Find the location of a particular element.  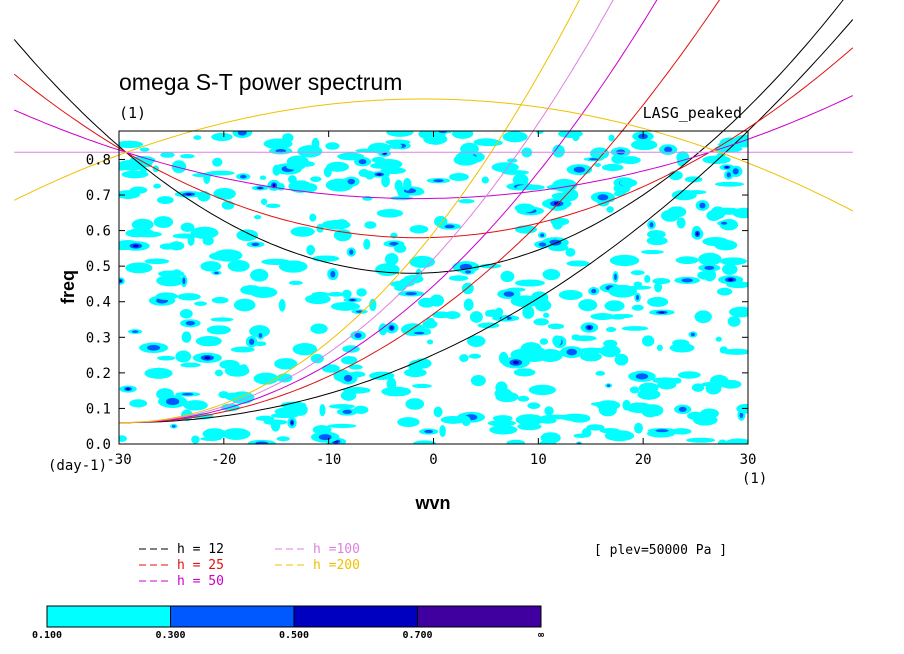

x-axis-label: wvn is located at coordinates (432, 503).